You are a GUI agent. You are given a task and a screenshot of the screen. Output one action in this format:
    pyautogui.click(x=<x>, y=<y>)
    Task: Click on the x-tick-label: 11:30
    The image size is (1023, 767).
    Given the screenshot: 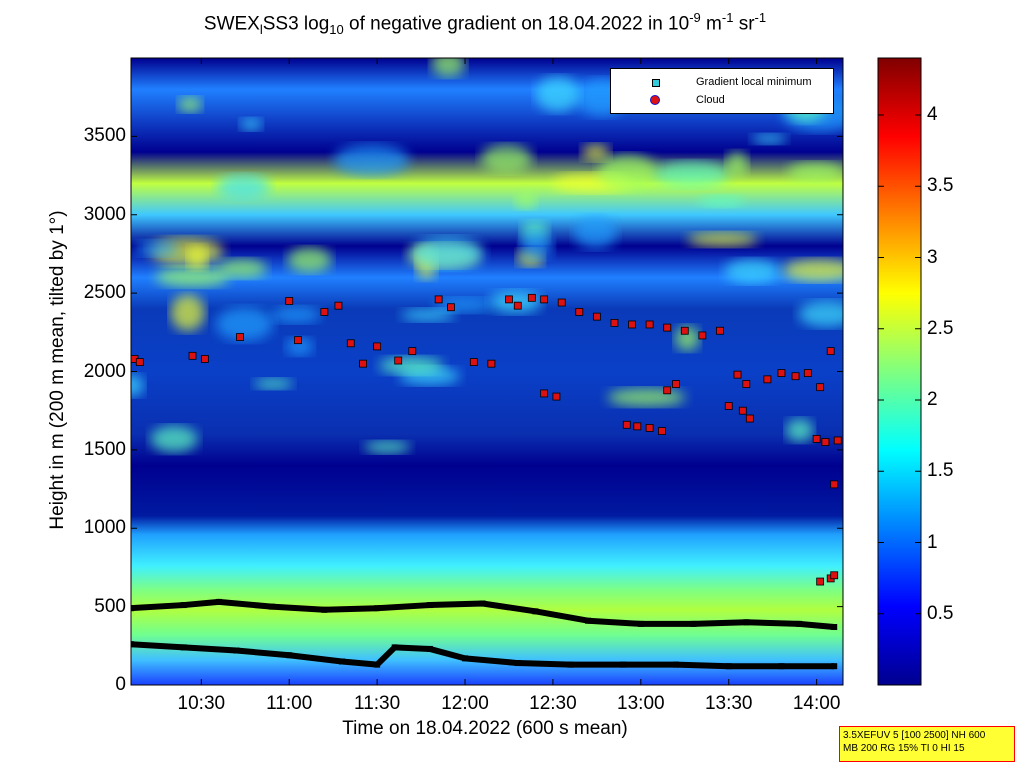 What is the action you would take?
    pyautogui.click(x=377, y=703)
    